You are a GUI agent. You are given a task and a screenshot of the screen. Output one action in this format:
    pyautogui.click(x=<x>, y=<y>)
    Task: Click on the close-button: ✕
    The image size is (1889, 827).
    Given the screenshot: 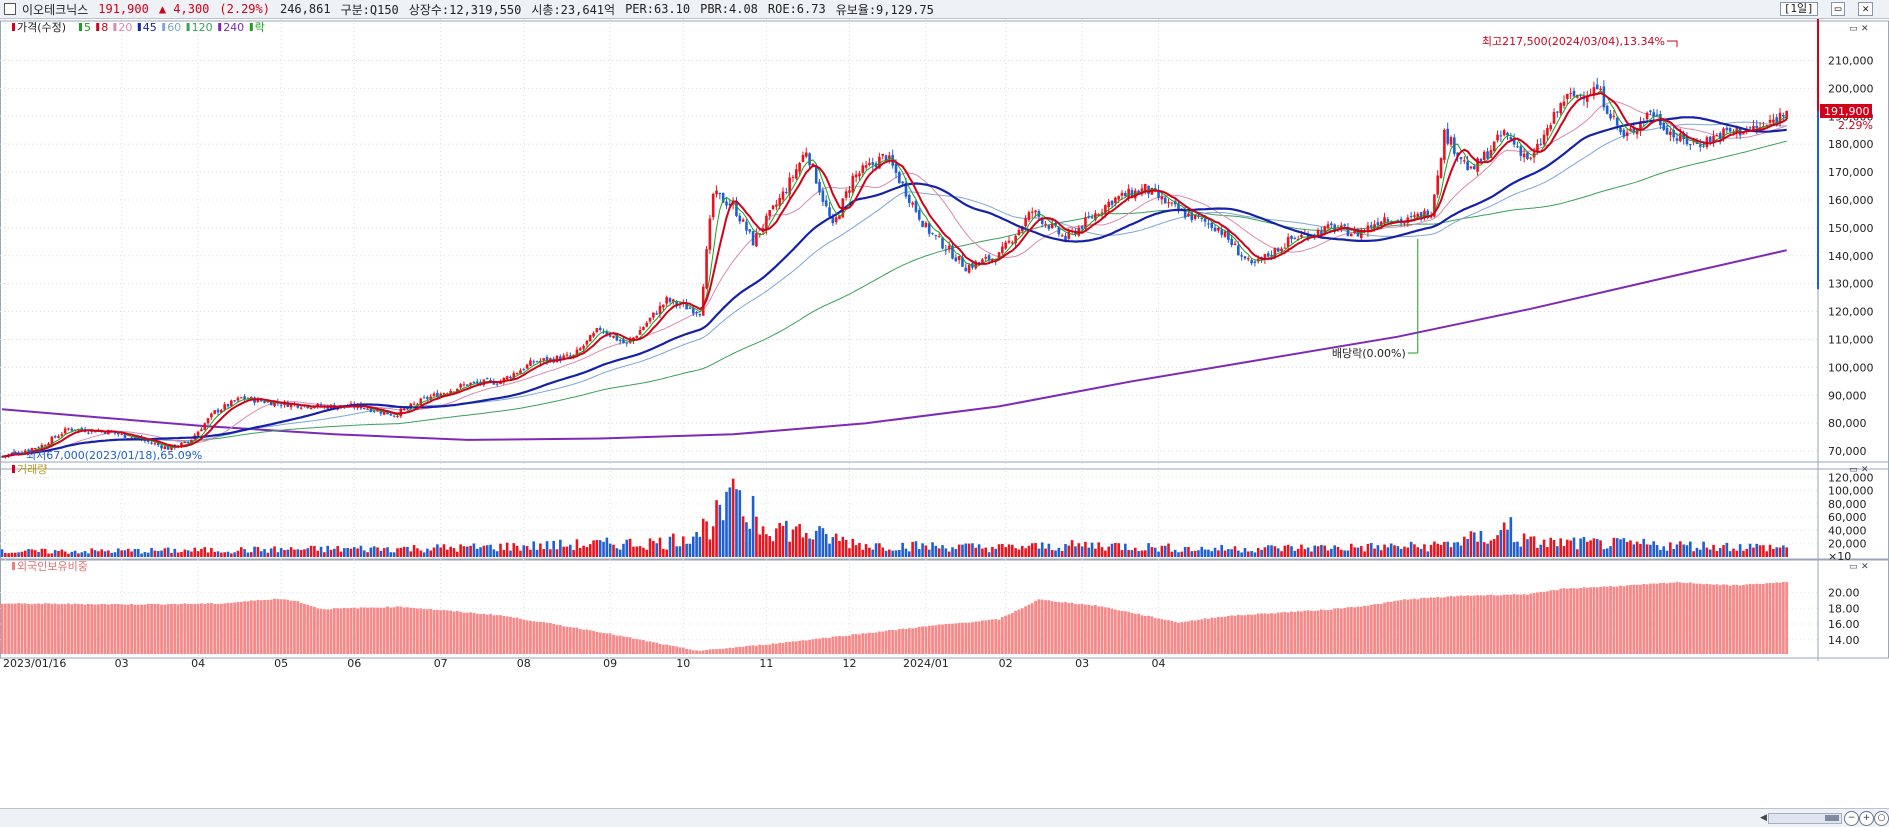 What is the action you would take?
    pyautogui.click(x=1865, y=9)
    